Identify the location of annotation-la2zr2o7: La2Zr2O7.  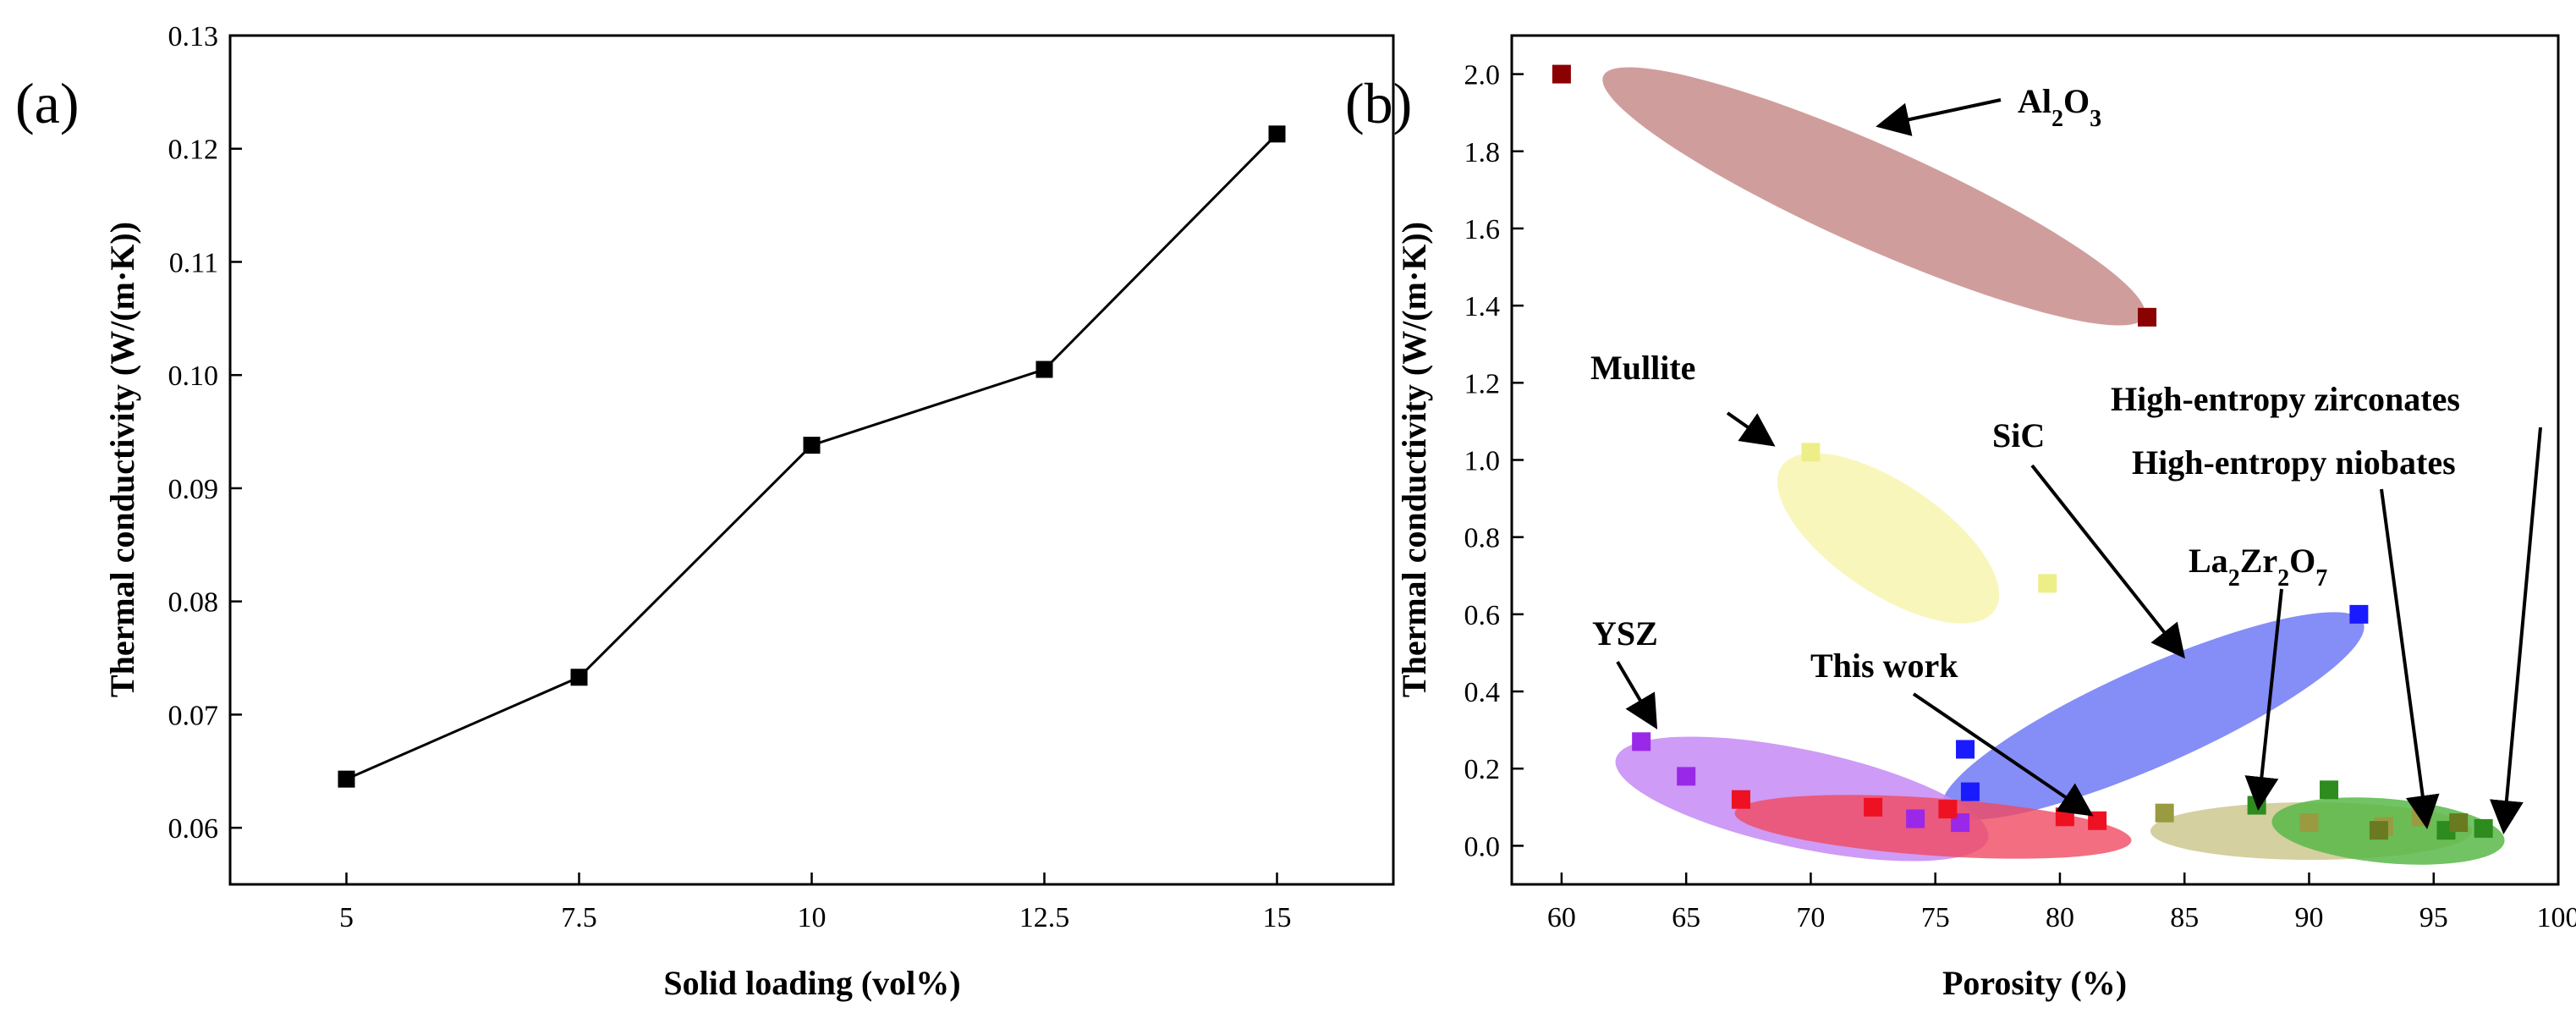
(2258, 676).